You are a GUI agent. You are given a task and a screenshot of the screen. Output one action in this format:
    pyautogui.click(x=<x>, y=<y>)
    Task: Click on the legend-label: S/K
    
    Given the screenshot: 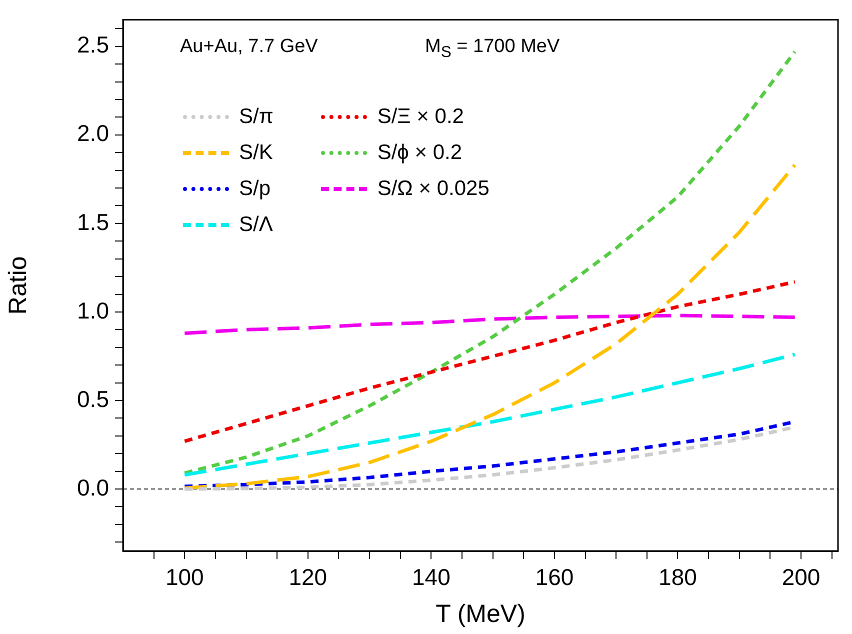 What is the action you would take?
    pyautogui.click(x=256, y=152)
    